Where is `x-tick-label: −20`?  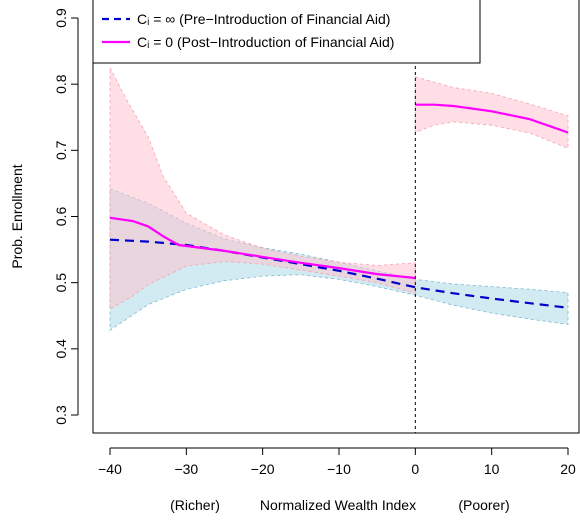 x-tick-label: −20 is located at coordinates (263, 469).